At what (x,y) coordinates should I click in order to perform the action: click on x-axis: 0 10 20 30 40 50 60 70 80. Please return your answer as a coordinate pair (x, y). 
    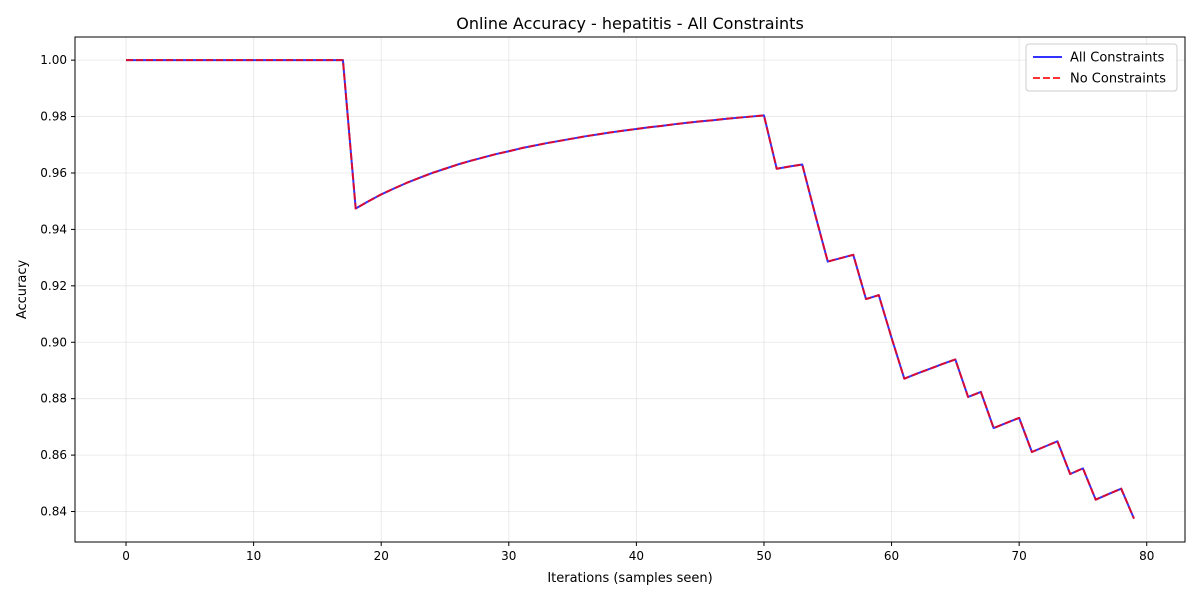
    Looking at the image, I should click on (638, 552).